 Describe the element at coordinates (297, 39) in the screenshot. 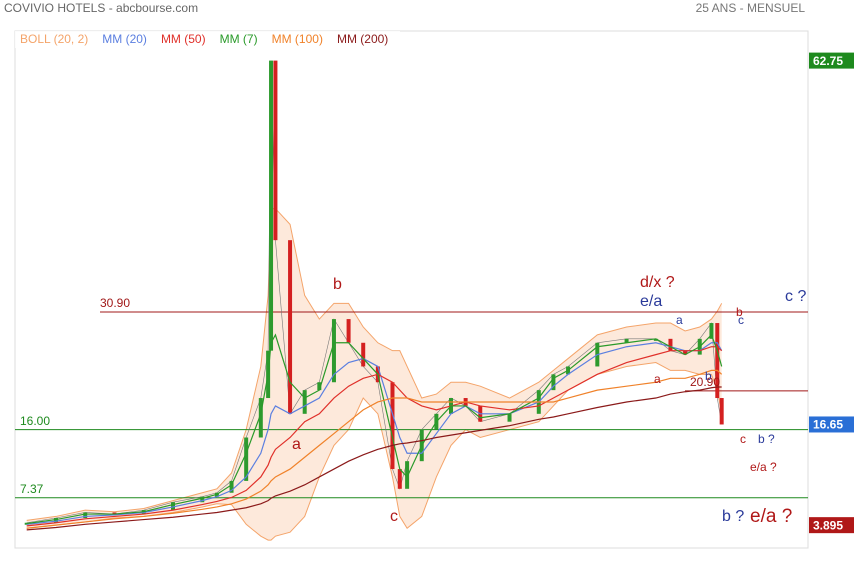

I see `legend-entry: MM (100)` at that location.